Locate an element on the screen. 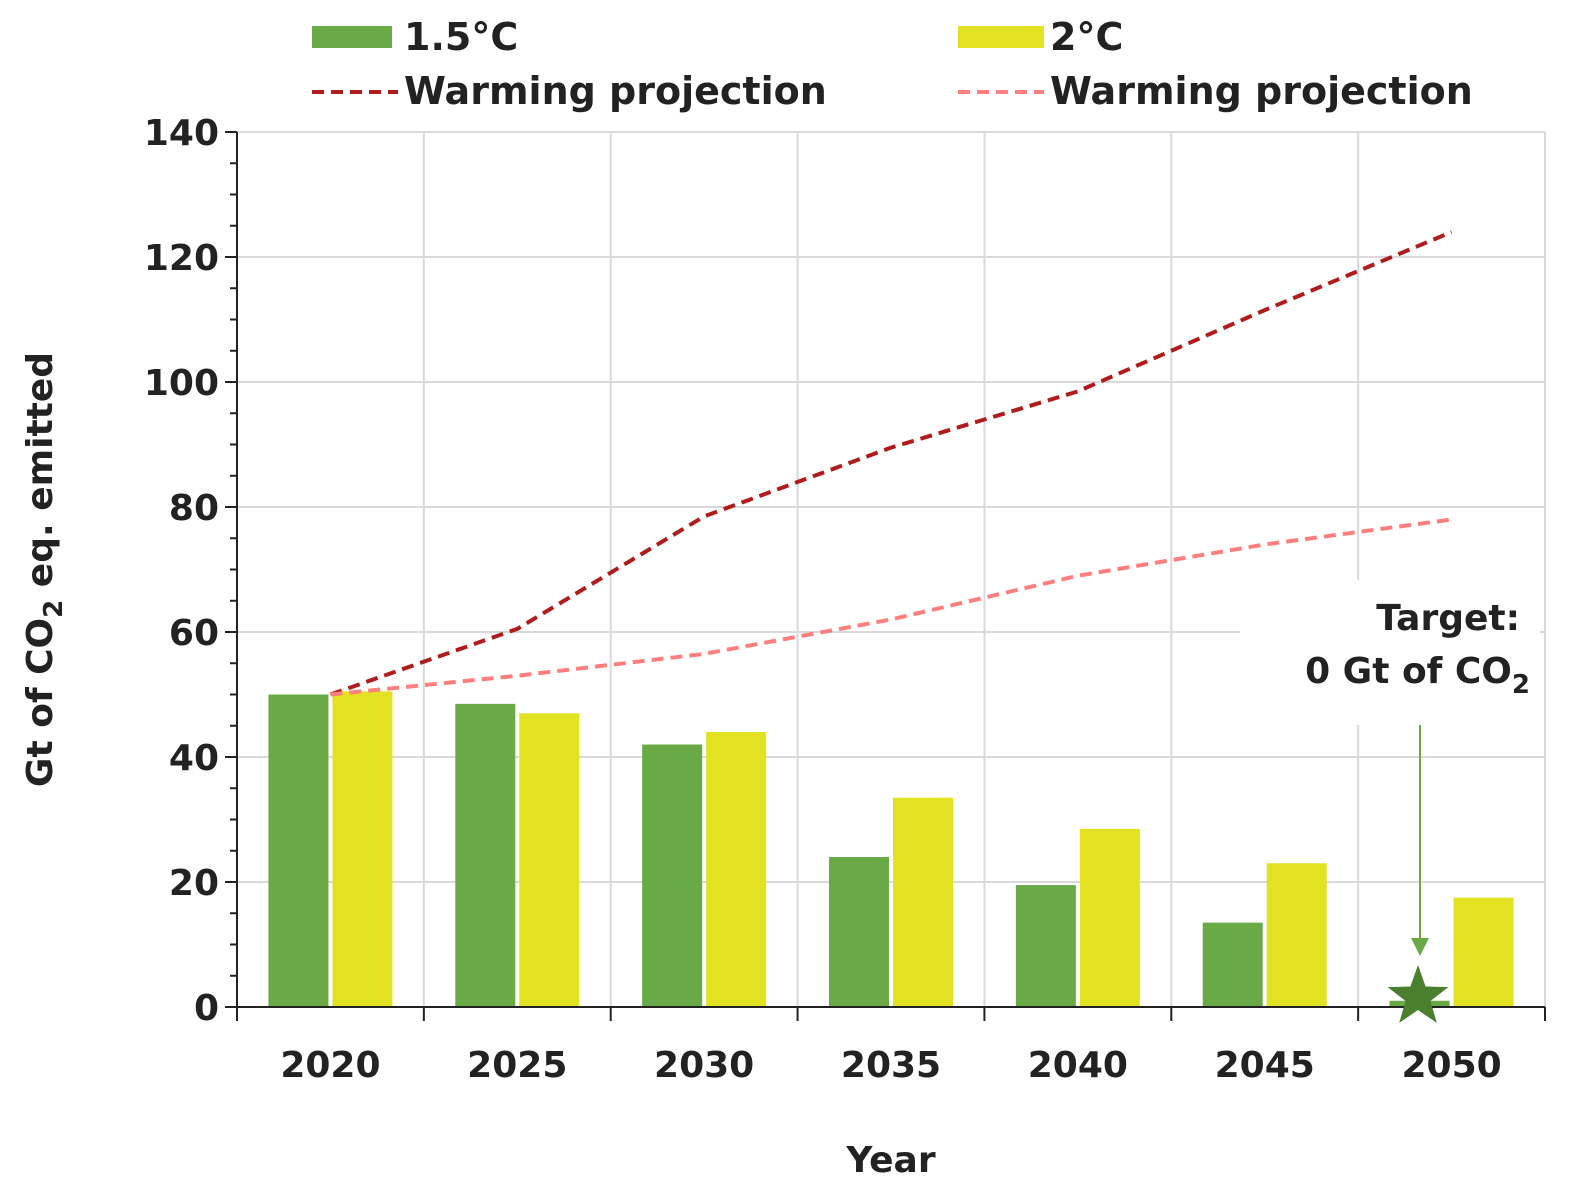  y-tick-label-120: 120 is located at coordinates (181, 258).